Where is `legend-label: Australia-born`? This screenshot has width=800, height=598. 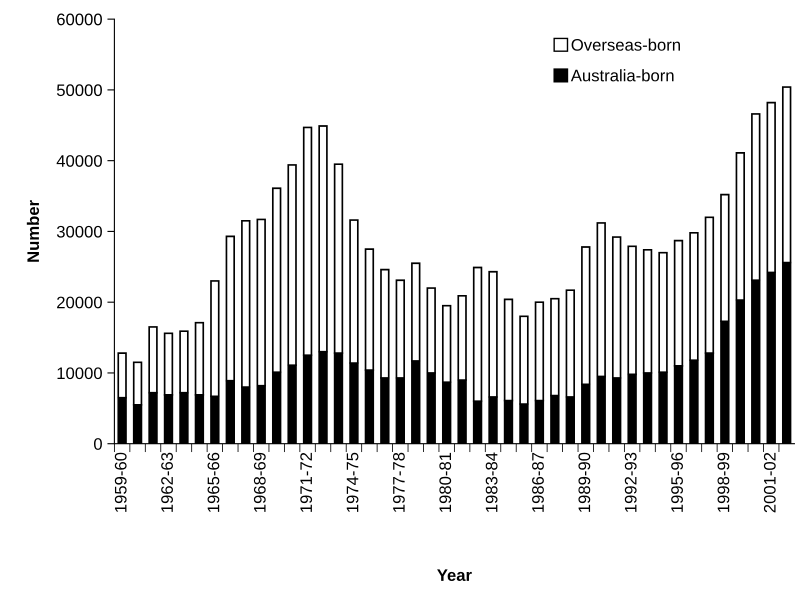
legend-label: Australia-born is located at coordinates (622, 75).